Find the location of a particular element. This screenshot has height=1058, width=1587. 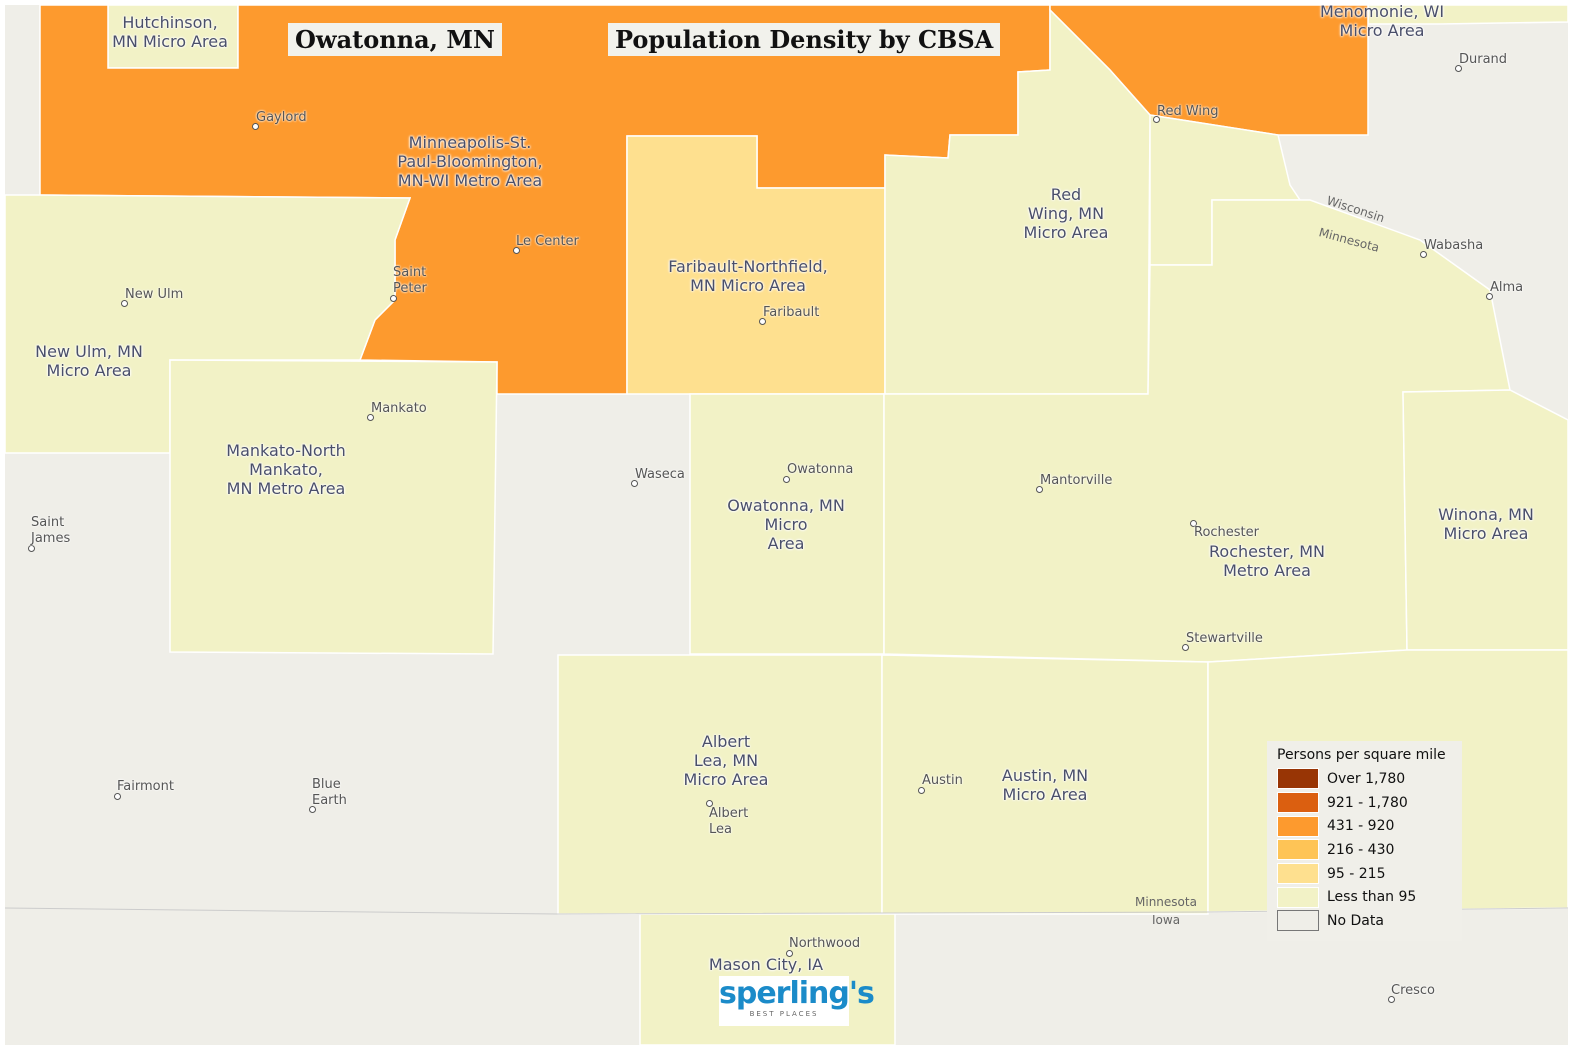

city-mankato: Mankato is located at coordinates (399, 408).